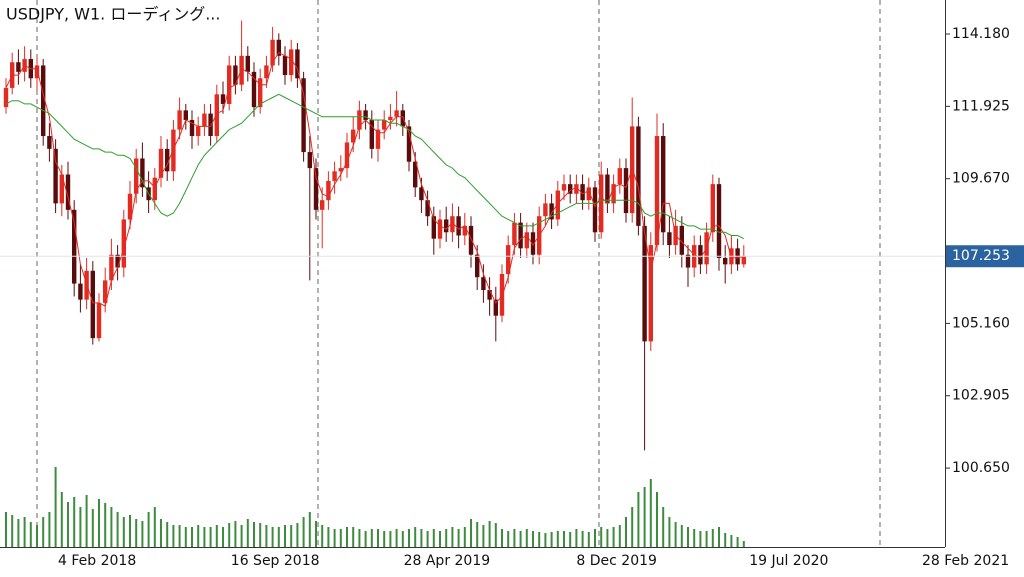 This screenshot has width=1024, height=577. What do you see at coordinates (981, 106) in the screenshot?
I see `y-tick-label: 111.925` at bounding box center [981, 106].